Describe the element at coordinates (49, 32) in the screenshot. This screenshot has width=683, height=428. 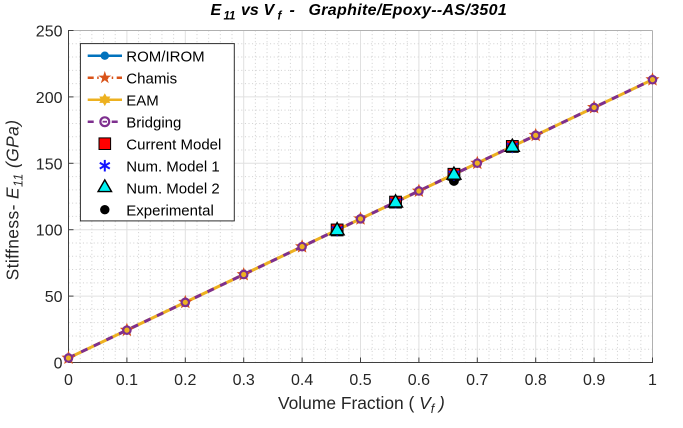
I see `svg-text: 250` at that location.